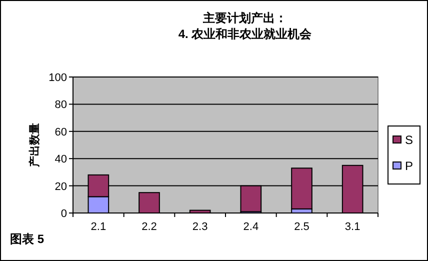 This screenshot has height=261, width=428. What do you see at coordinates (27, 239) in the screenshot?
I see `text: 图表 5` at bounding box center [27, 239].